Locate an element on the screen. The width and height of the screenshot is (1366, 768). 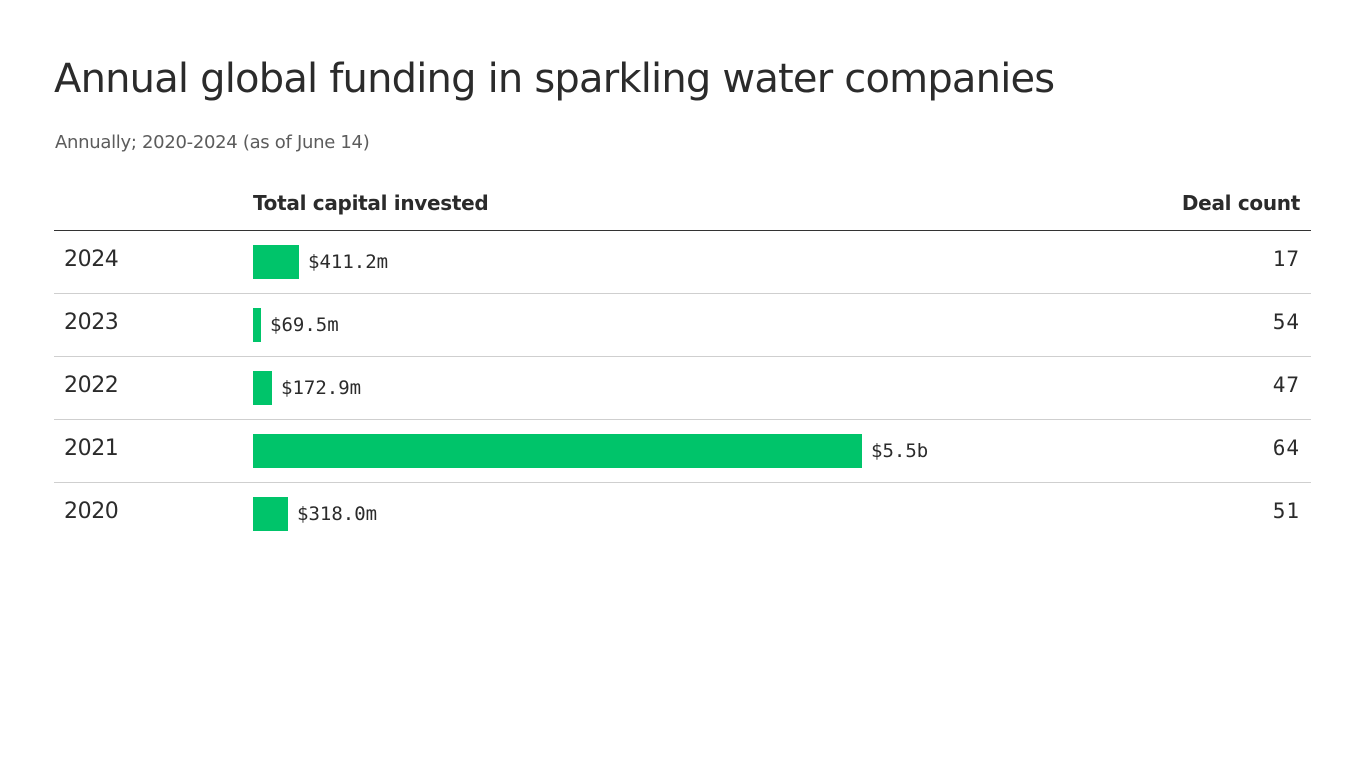
bar-track: $318.0m is located at coordinates (633, 514).